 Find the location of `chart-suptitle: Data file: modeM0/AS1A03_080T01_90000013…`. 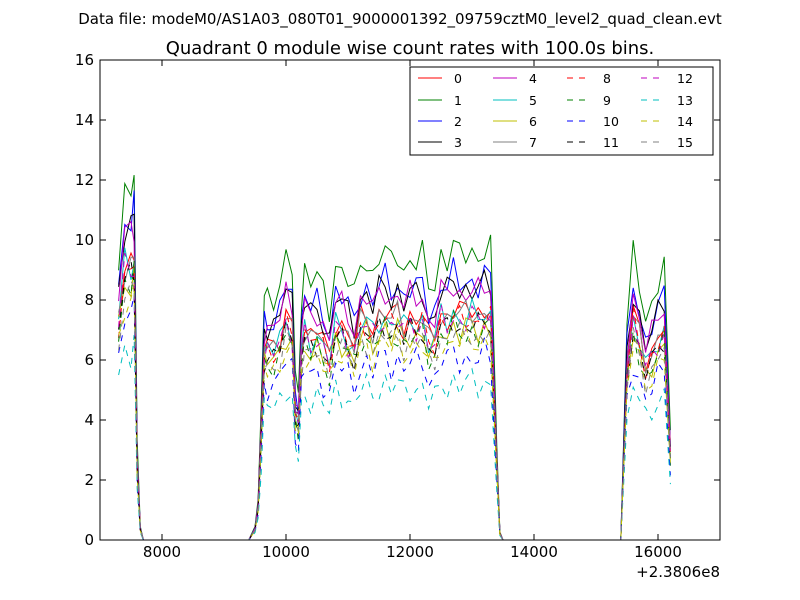

chart-suptitle: Data file: modeM0/AS1A03_080T01_90000013… is located at coordinates (400, 19).